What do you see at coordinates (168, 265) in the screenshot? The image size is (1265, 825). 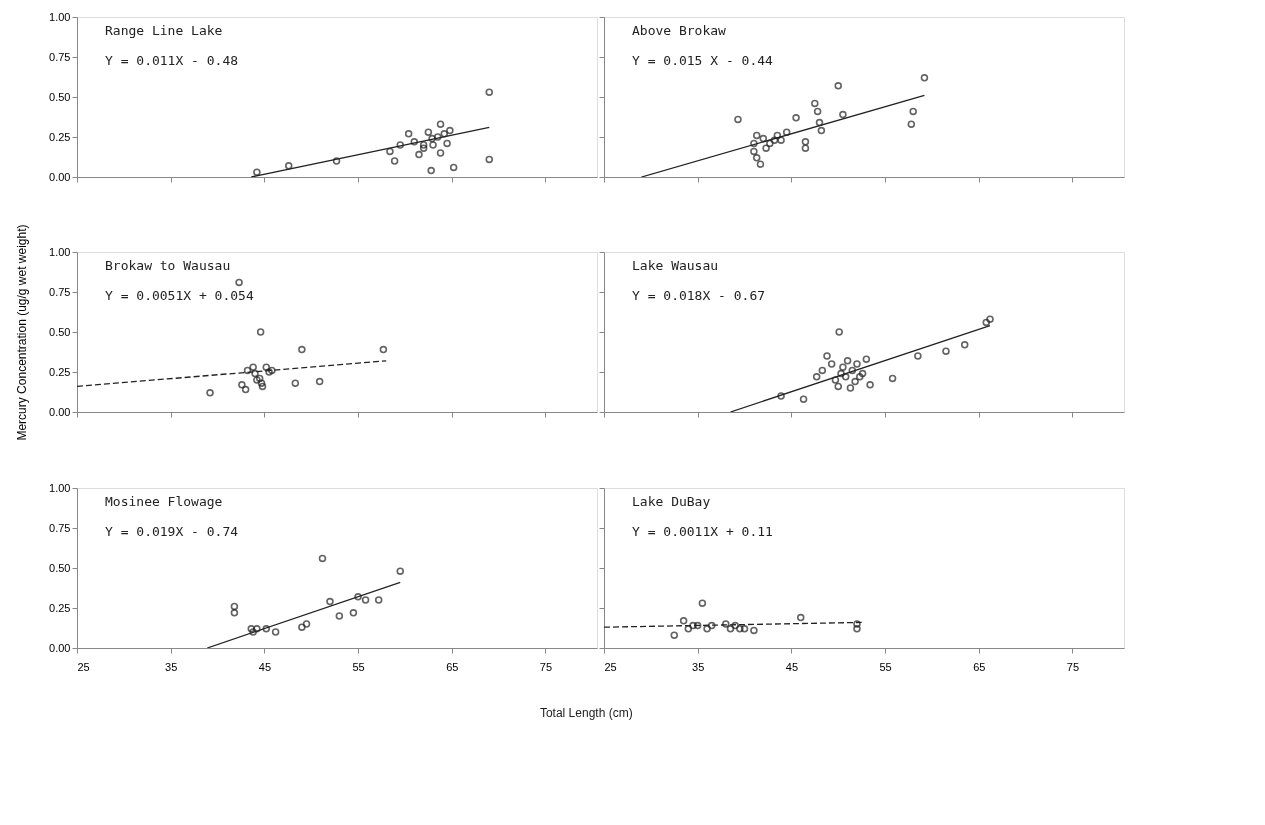 I see `chart-title: Brokaw to Wausau` at bounding box center [168, 265].